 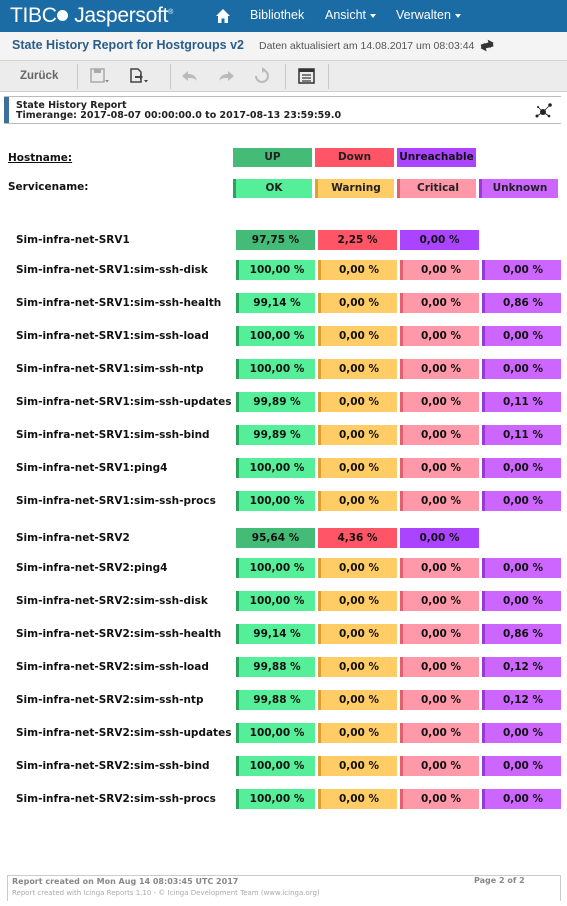 I want to click on nav-view-label: Ansicht, so click(x=345, y=15).